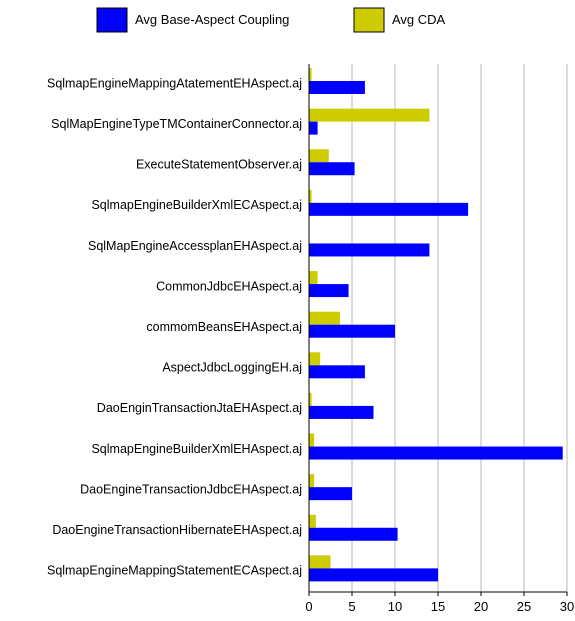 This screenshot has width=575, height=621. I want to click on legend-label-1: Avg Base-Aspect Coupling, so click(212, 19).